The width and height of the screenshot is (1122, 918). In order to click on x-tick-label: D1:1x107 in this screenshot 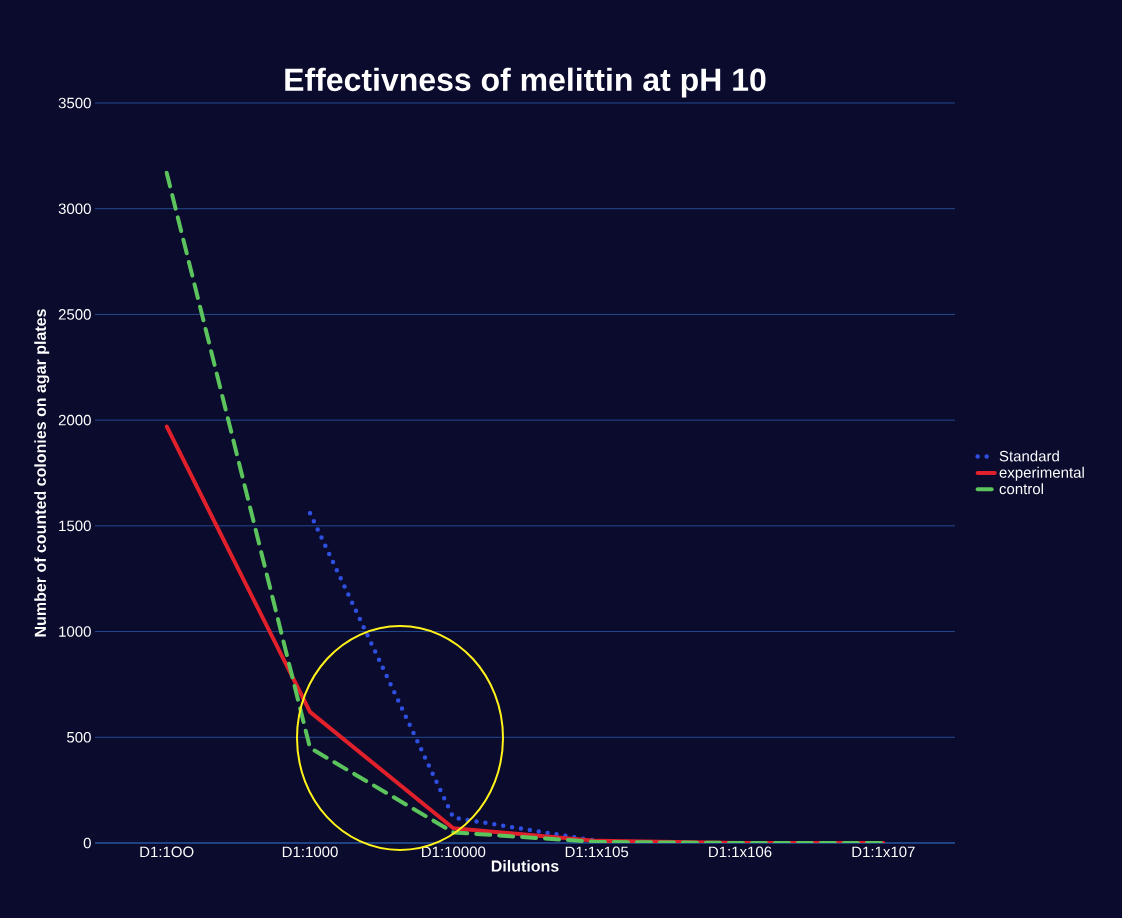, I will do `click(883, 852)`.